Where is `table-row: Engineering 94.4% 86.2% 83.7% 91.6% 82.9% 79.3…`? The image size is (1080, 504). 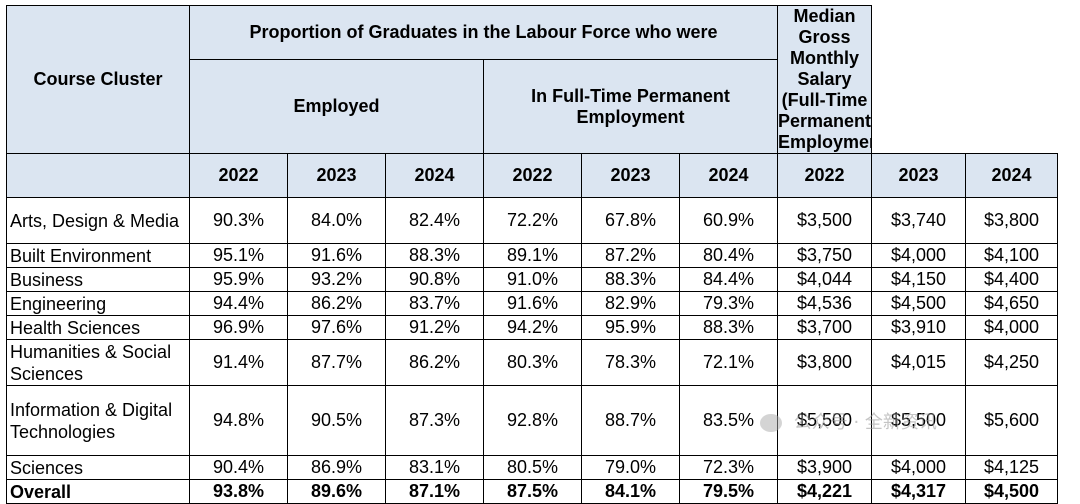 table-row: Engineering 94.4% 86.2% 83.7% 91.6% 82.9% 79.3… is located at coordinates (532, 303).